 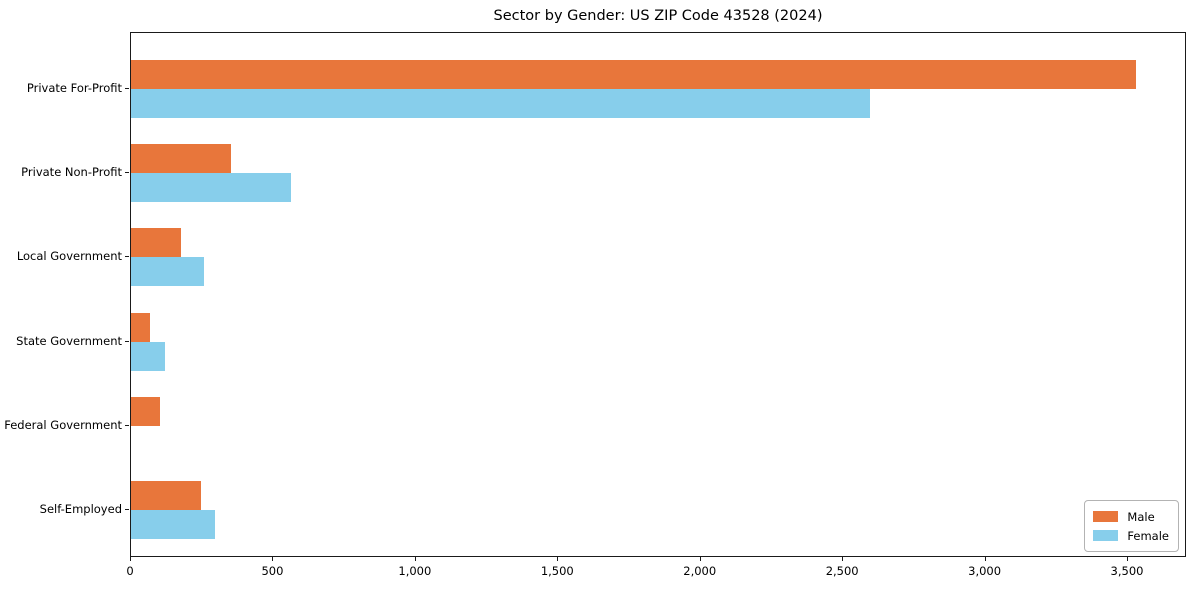 What do you see at coordinates (842, 571) in the screenshot?
I see `x-tick-label: 2,500` at bounding box center [842, 571].